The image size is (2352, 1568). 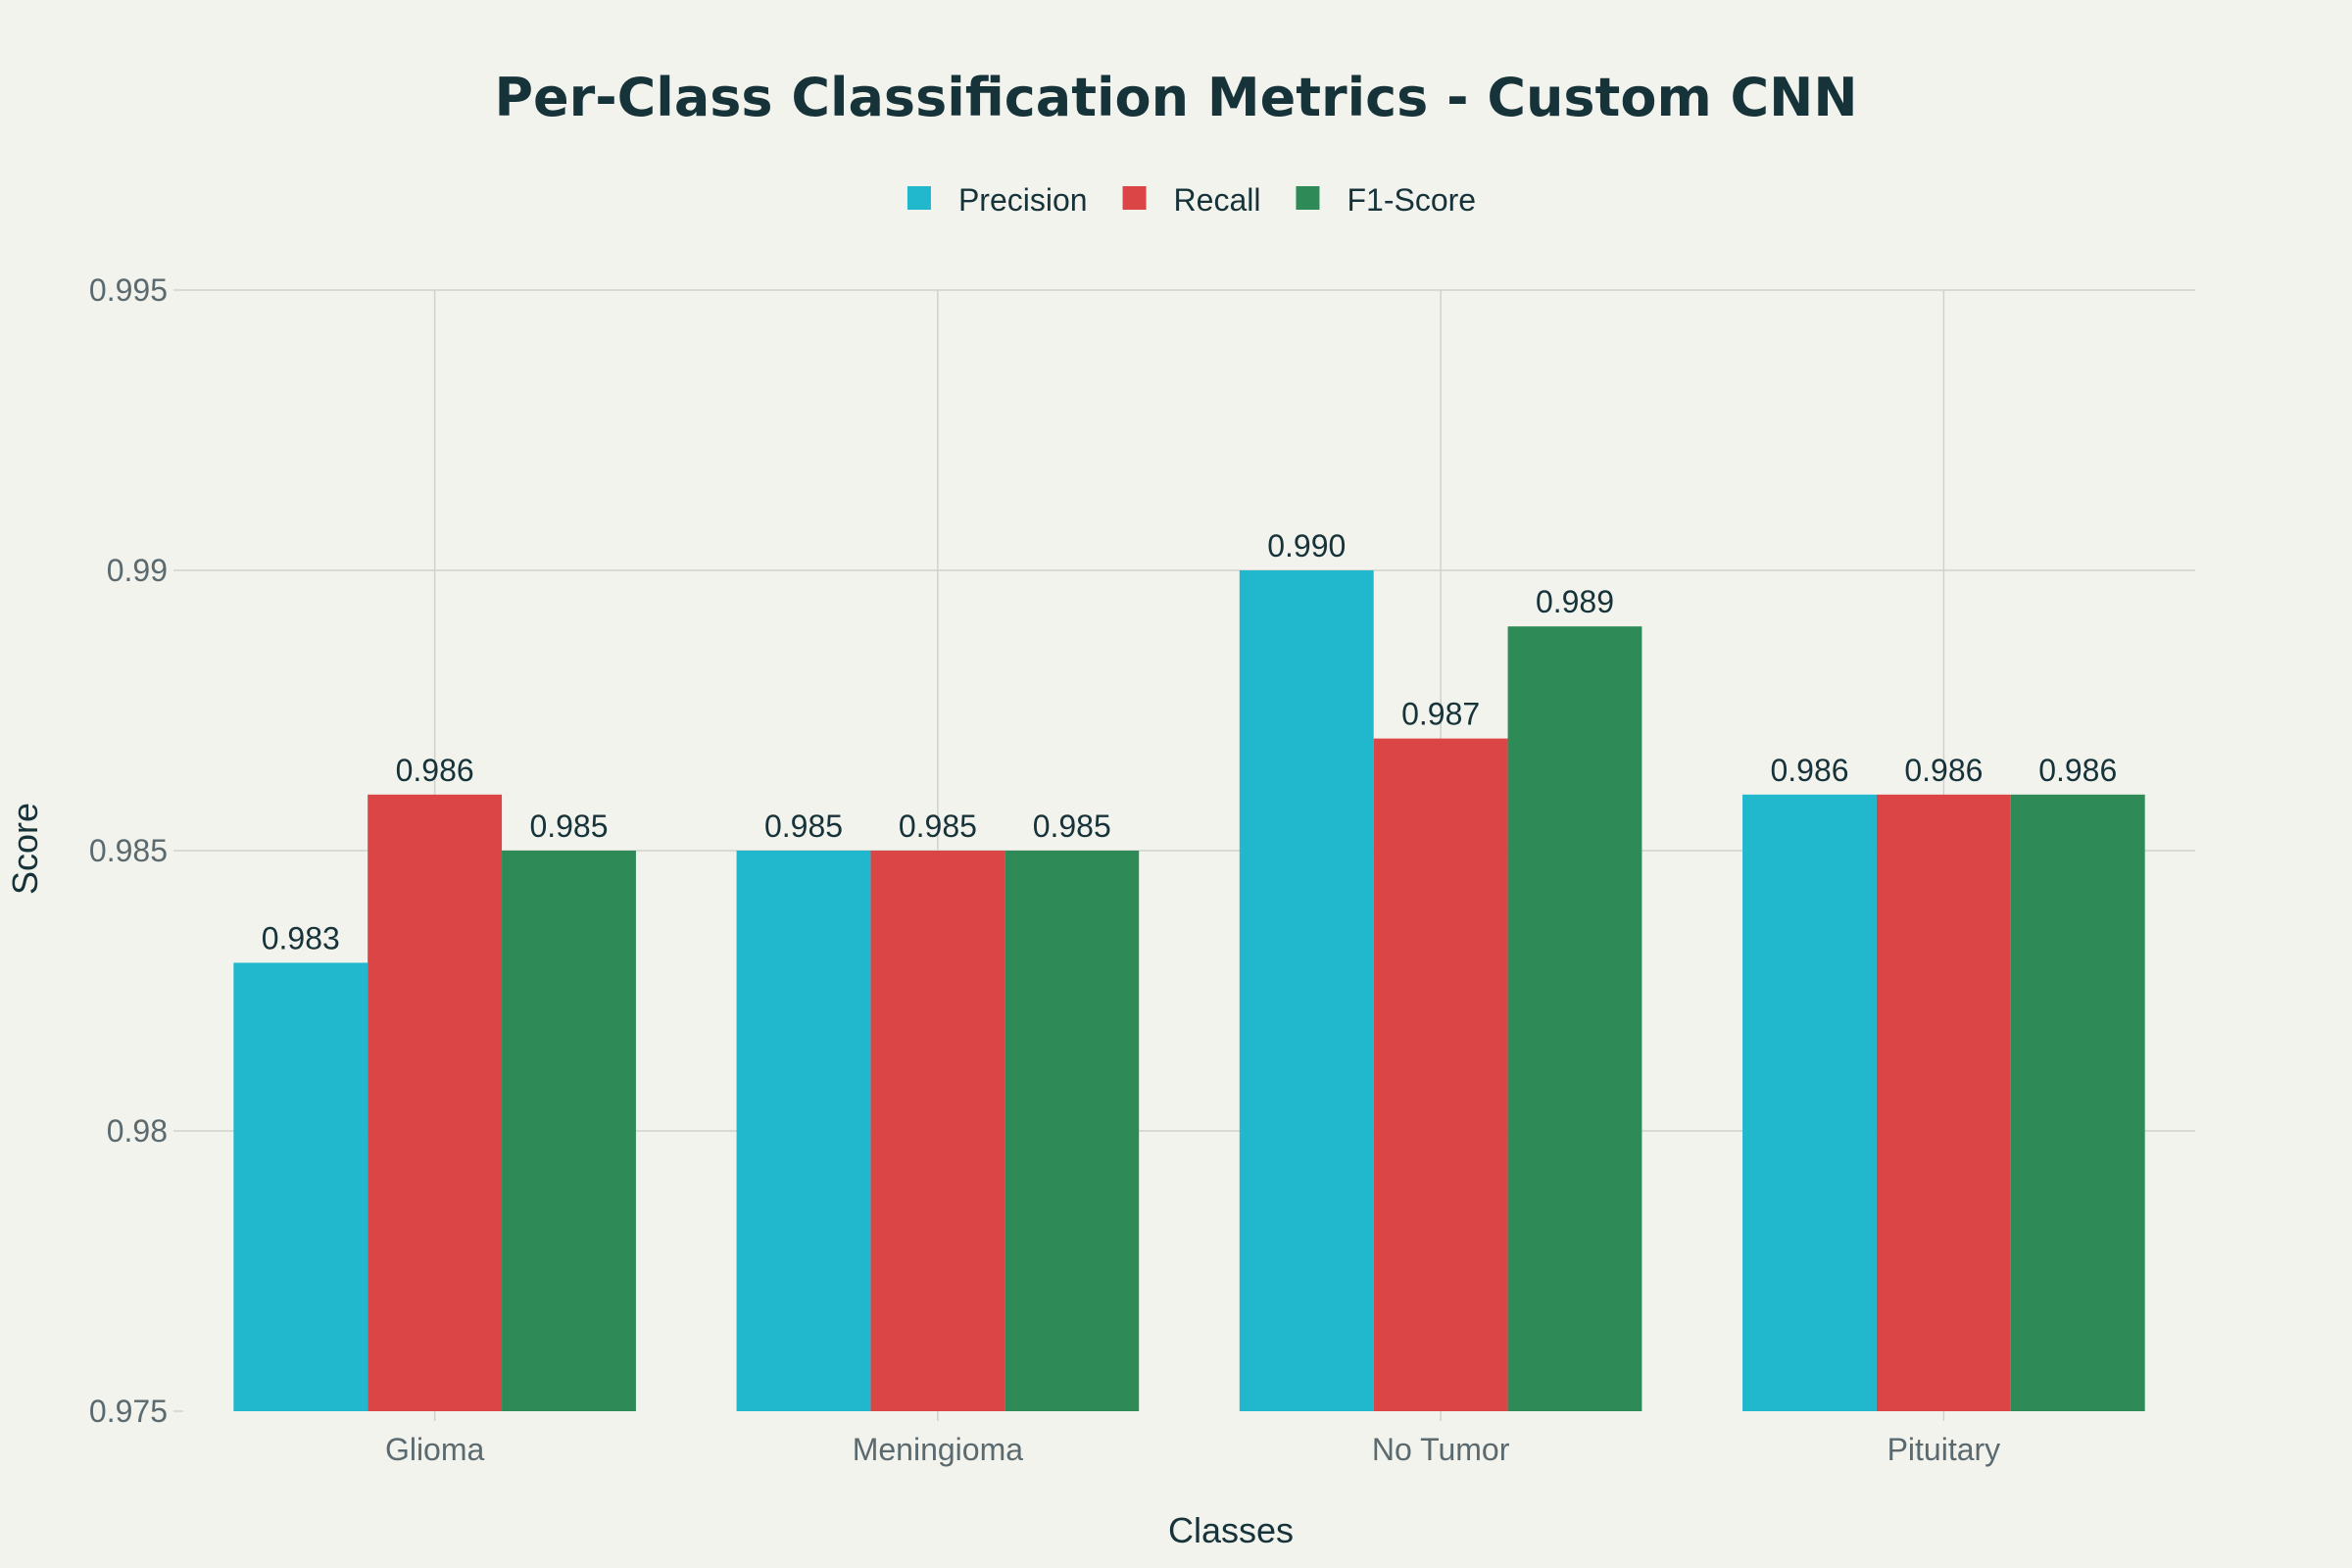 What do you see at coordinates (128, 290) in the screenshot?
I see `y-tick-label: 0.995` at bounding box center [128, 290].